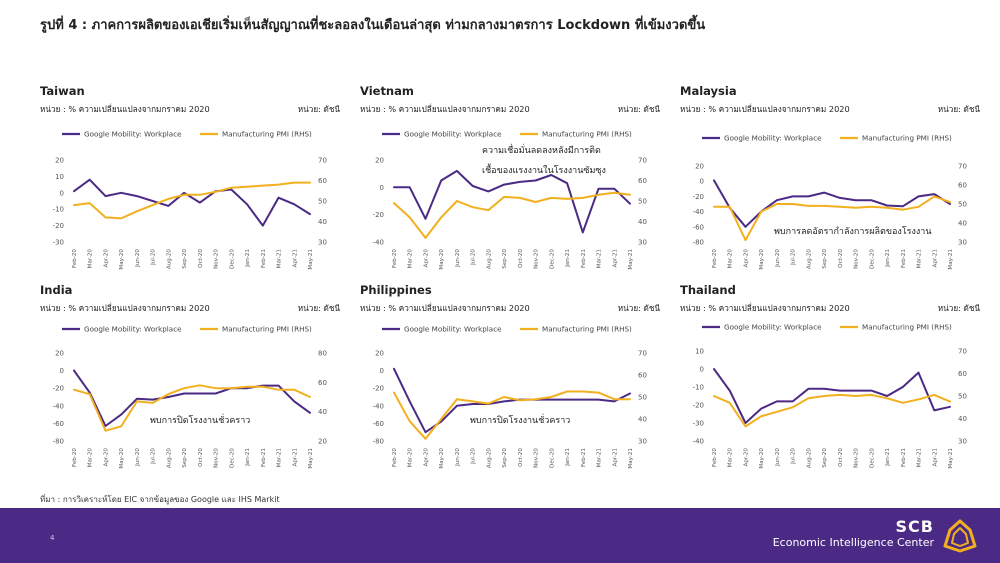  Describe the element at coordinates (584, 457) in the screenshot. I see `x-tick-label: Feb-21` at that location.